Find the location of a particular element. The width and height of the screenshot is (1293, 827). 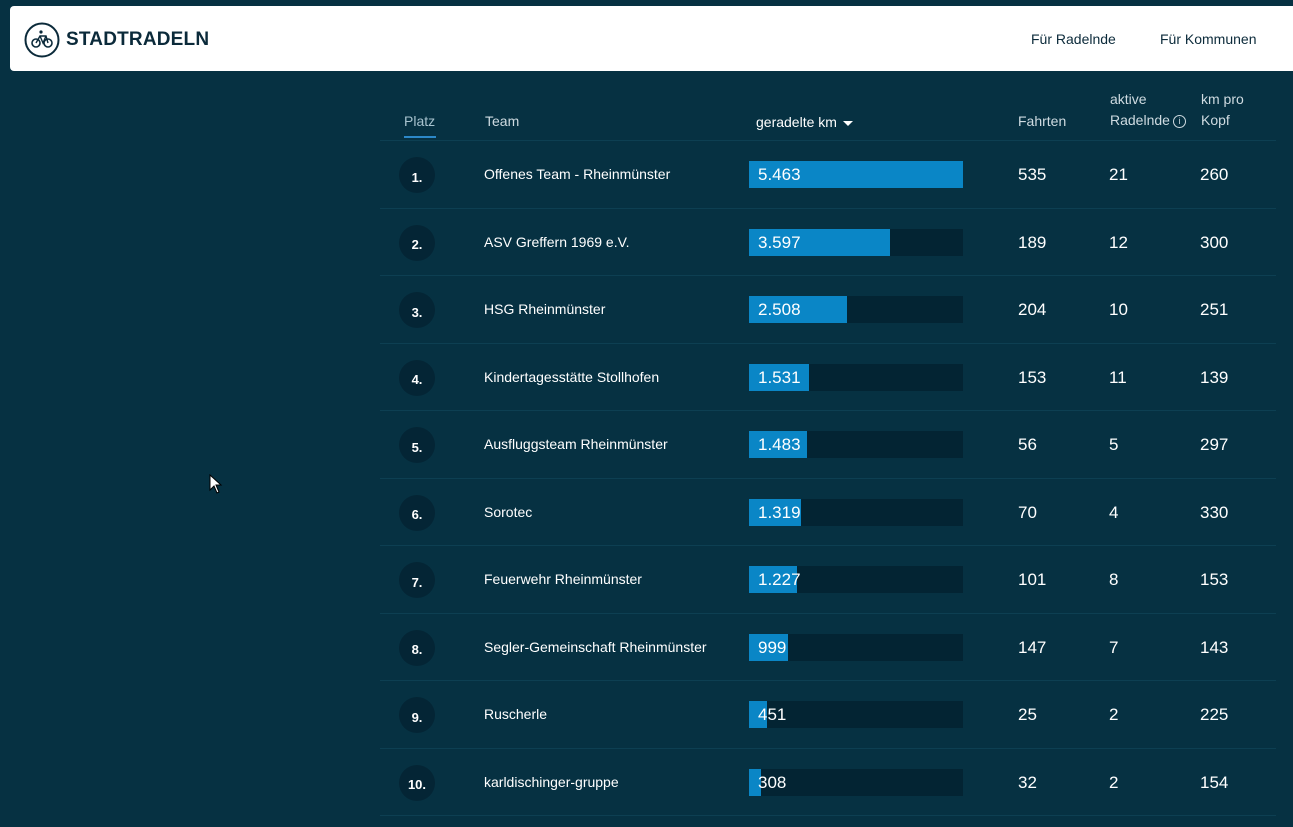

km-pro-kopf-value: 251 is located at coordinates (1214, 309).